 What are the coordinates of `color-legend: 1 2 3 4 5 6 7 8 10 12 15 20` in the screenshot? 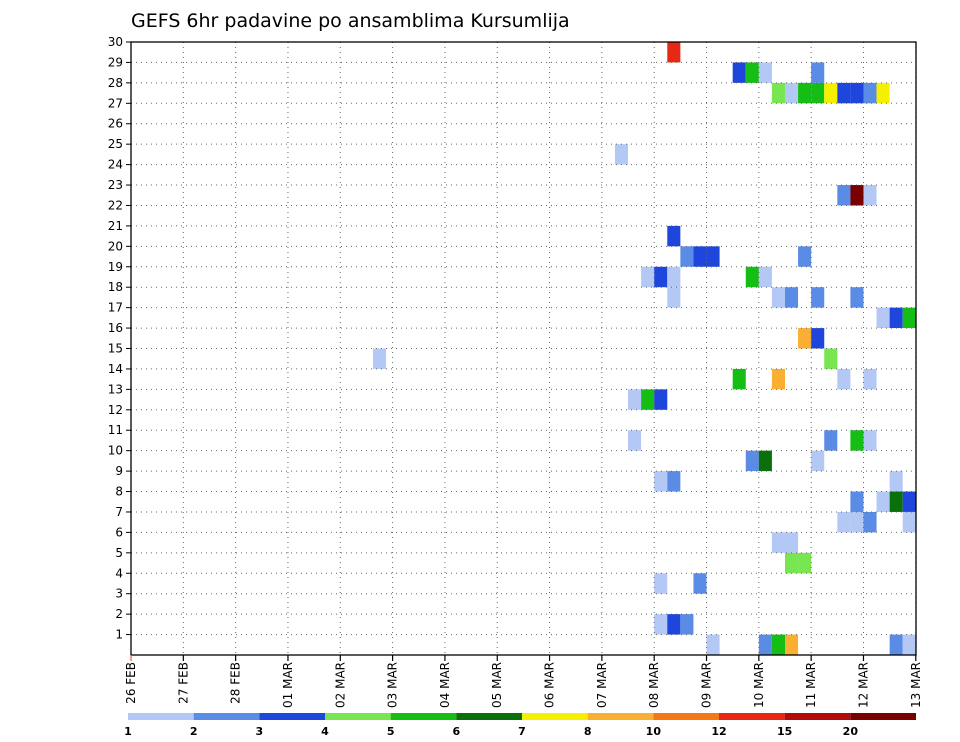 It's located at (520, 725).